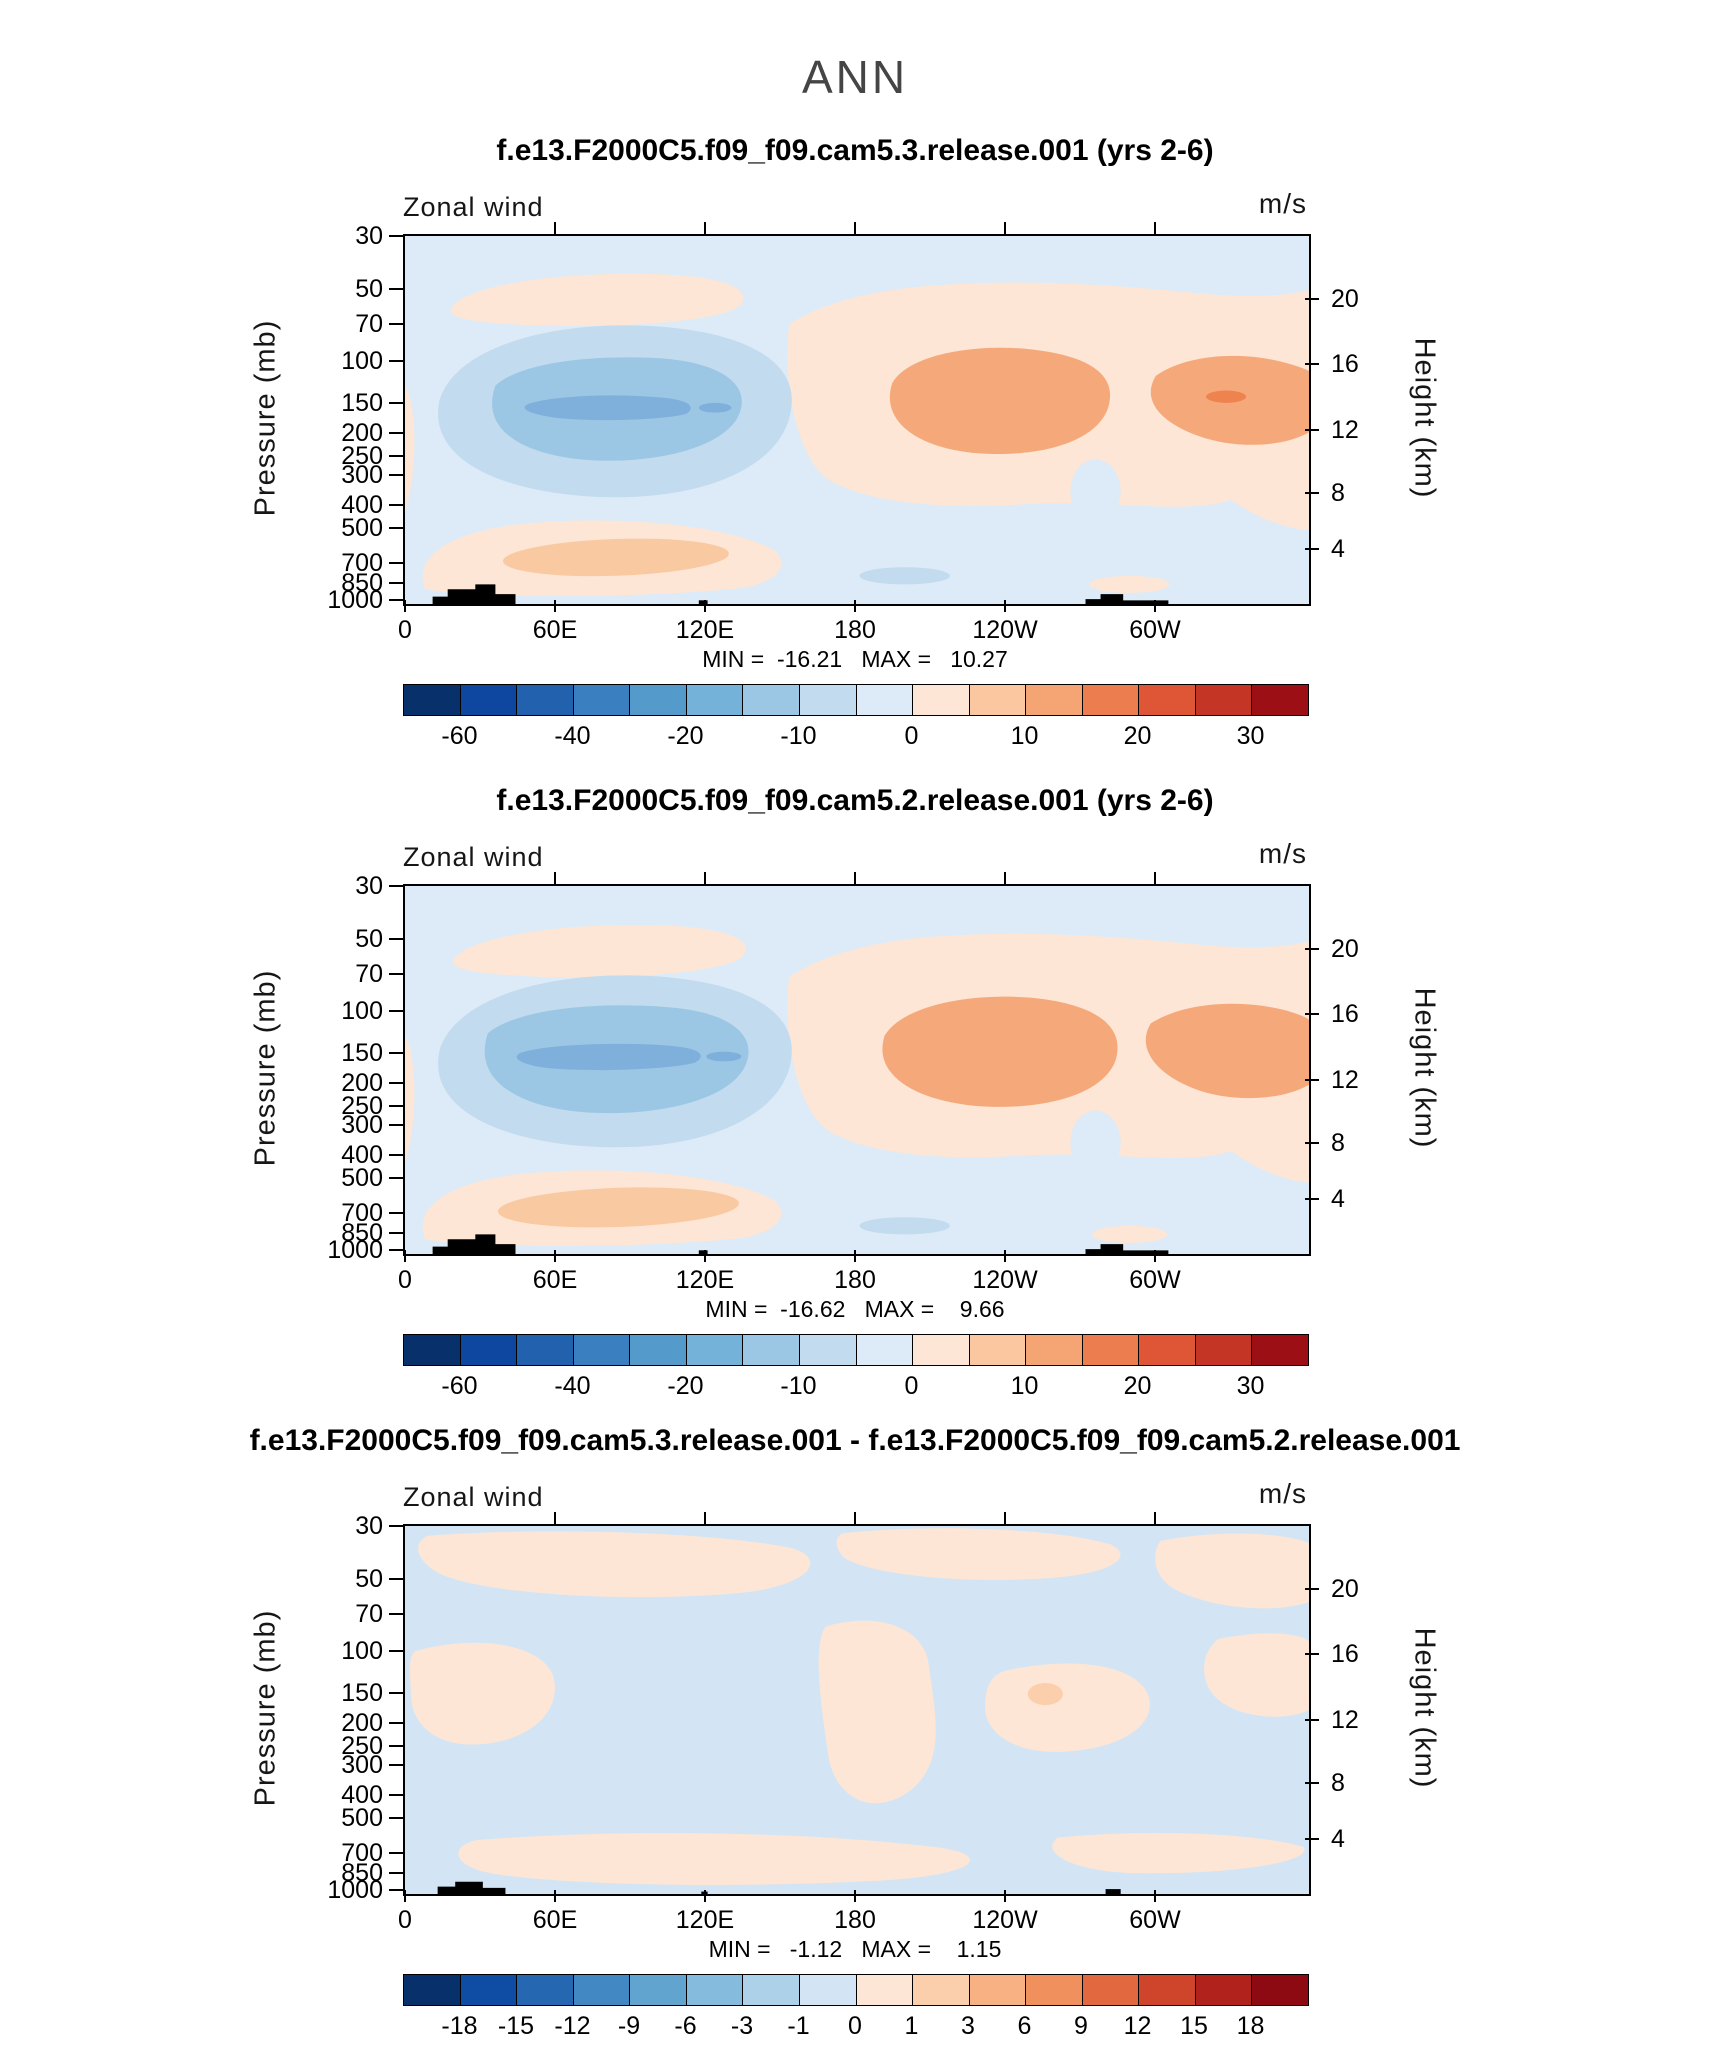  What do you see at coordinates (855, 1309) in the screenshot?
I see `minmax-label: MIN = -16.62 MAX = 9.66` at bounding box center [855, 1309].